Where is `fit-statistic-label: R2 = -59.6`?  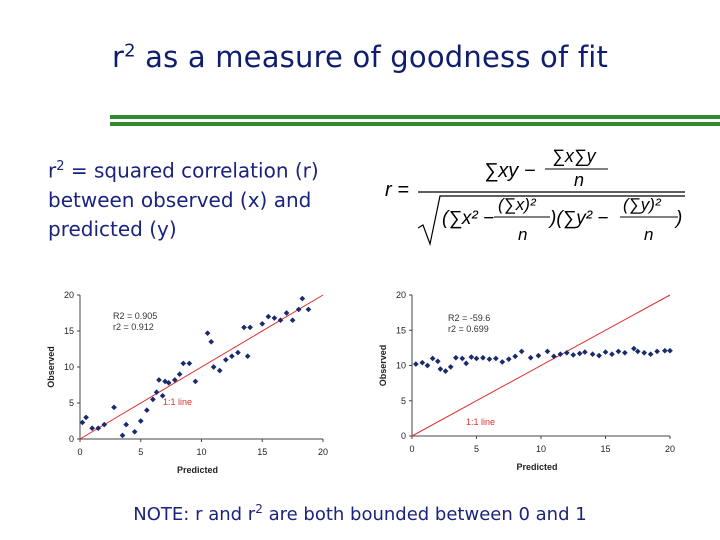
fit-statistic-label: R2 = -59.6 is located at coordinates (469, 318).